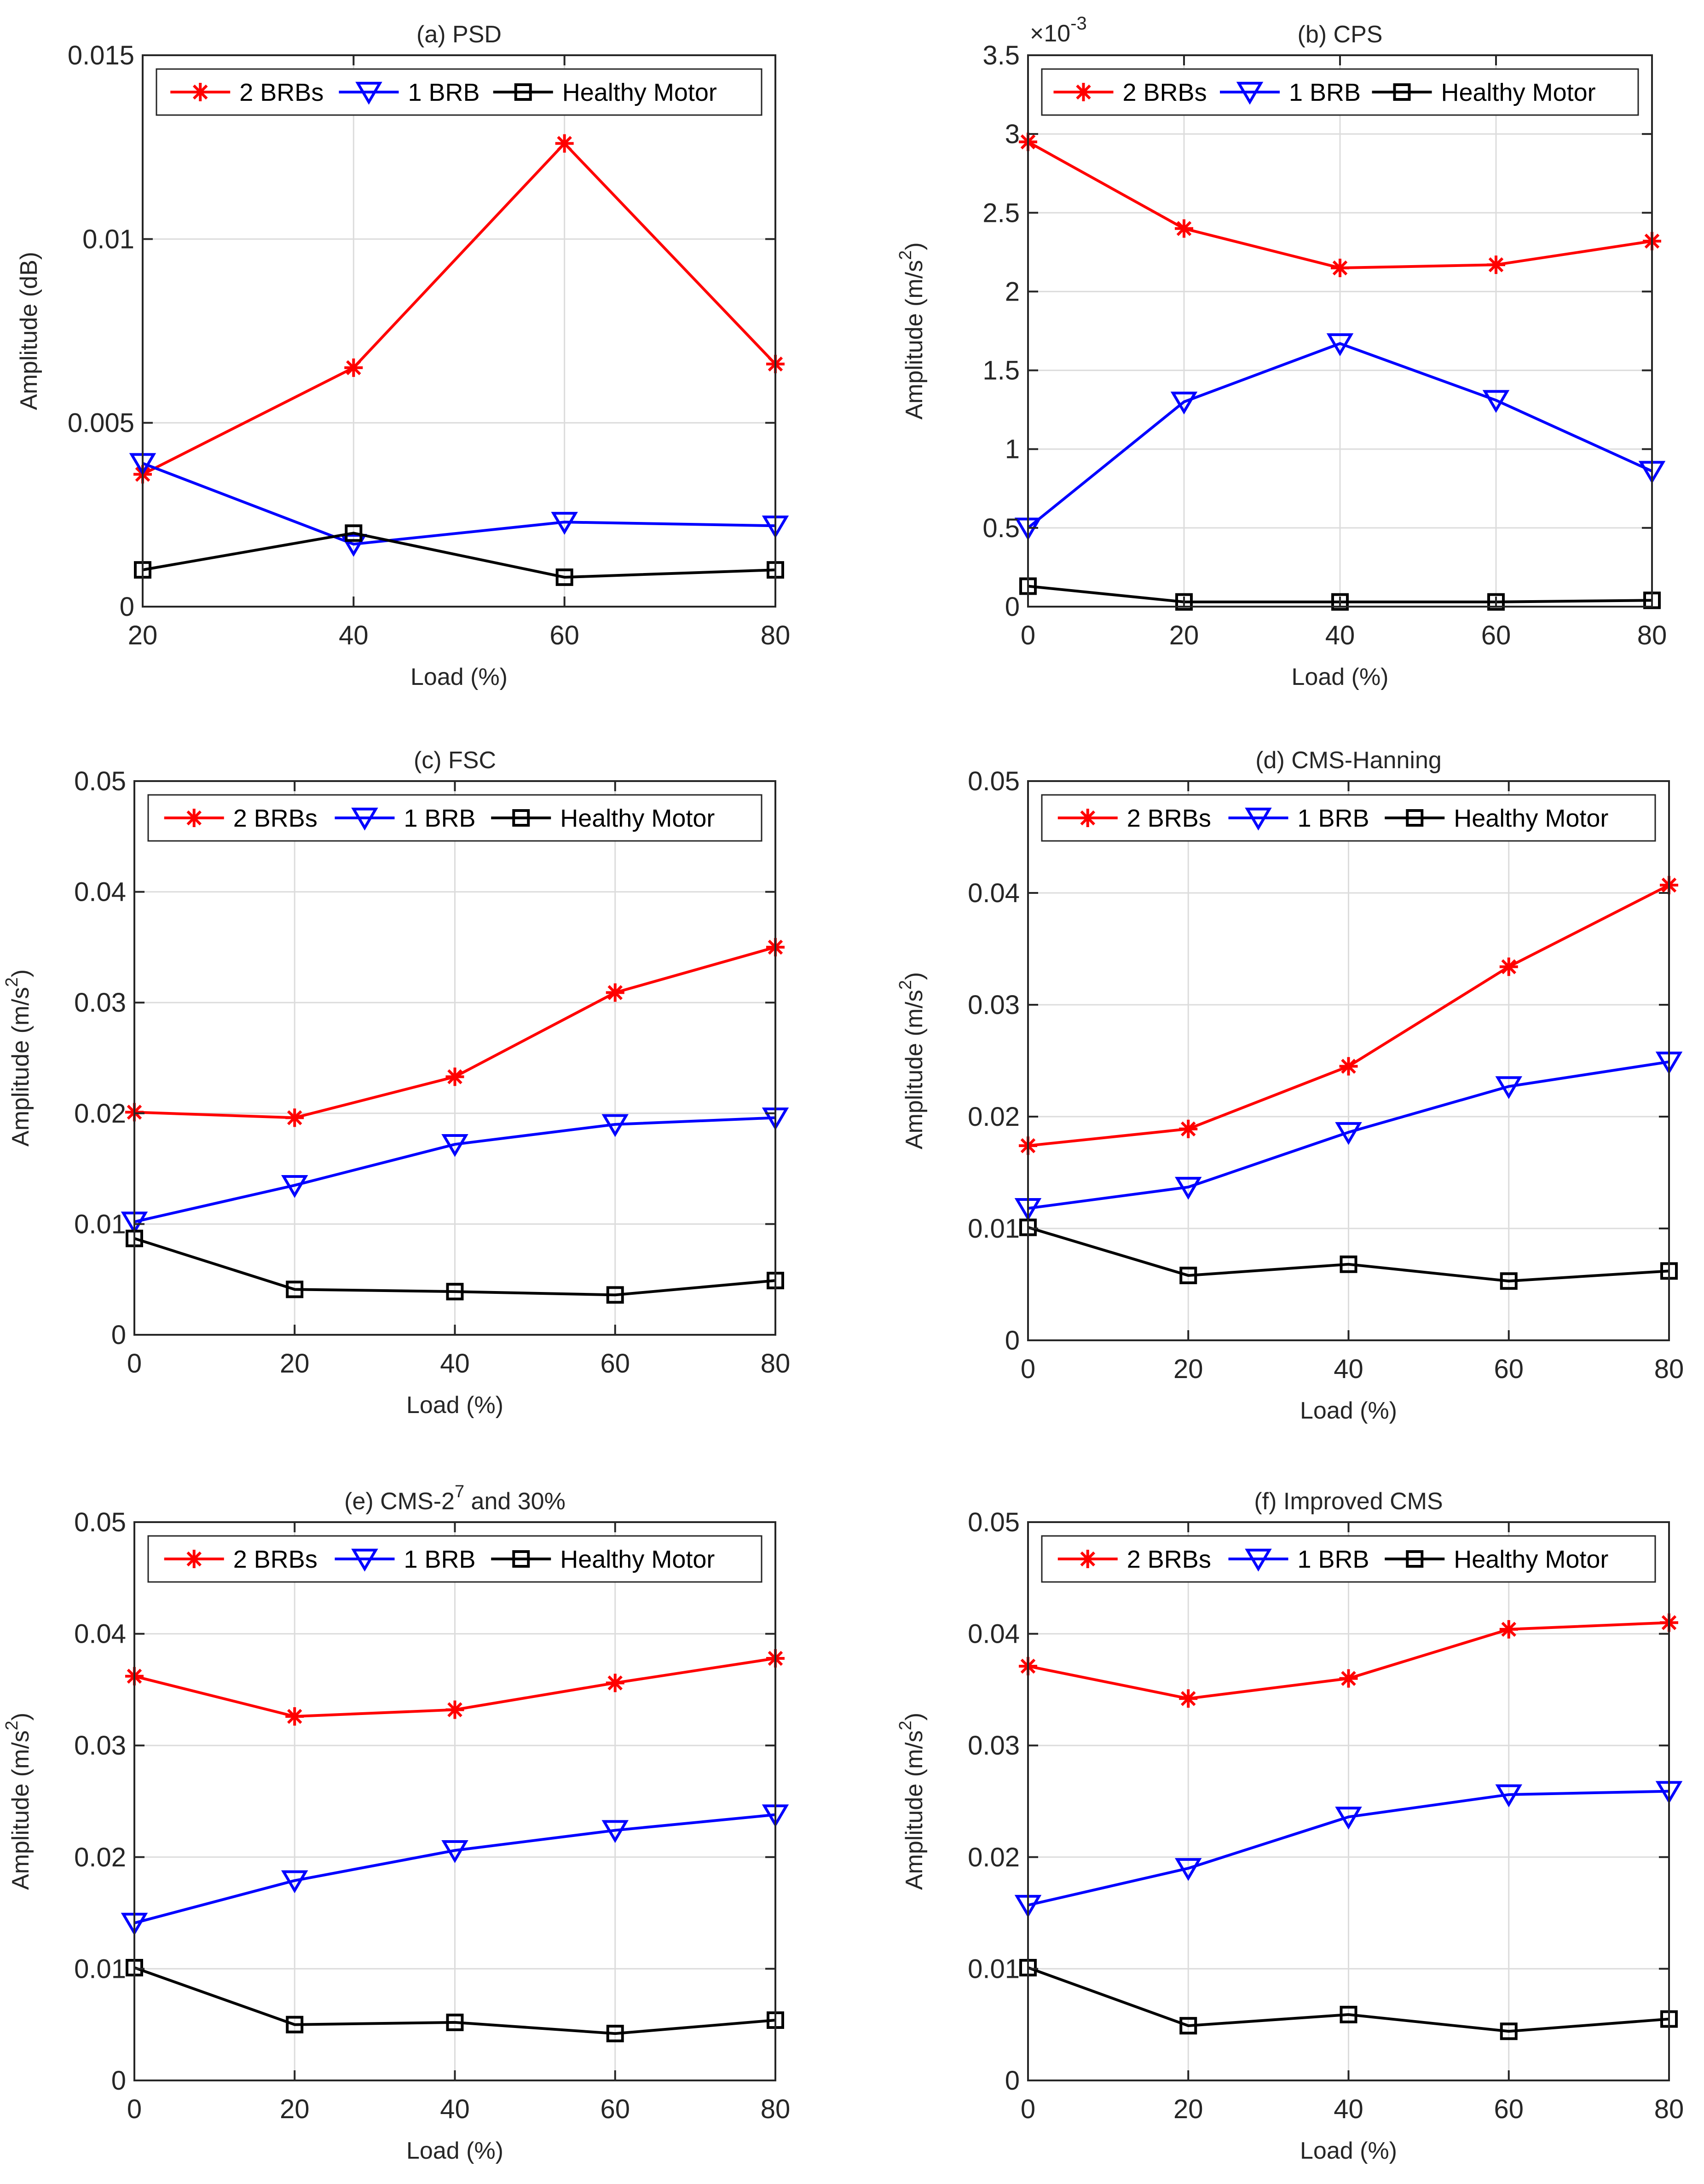 This screenshot has height=2184, width=1704. Describe the element at coordinates (101, 423) in the screenshot. I see `y-tick-label-a-1: 0.005` at that location.